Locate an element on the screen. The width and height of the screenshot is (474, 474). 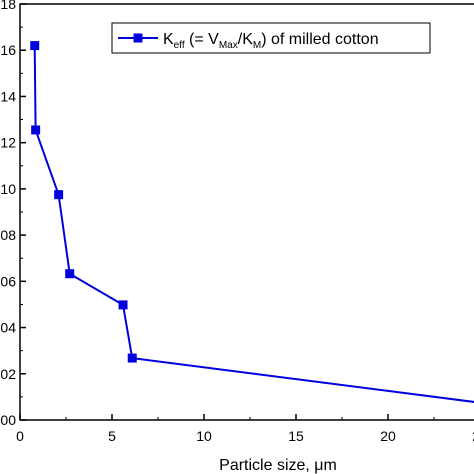
x-tick-label: 5 is located at coordinates (112, 436).